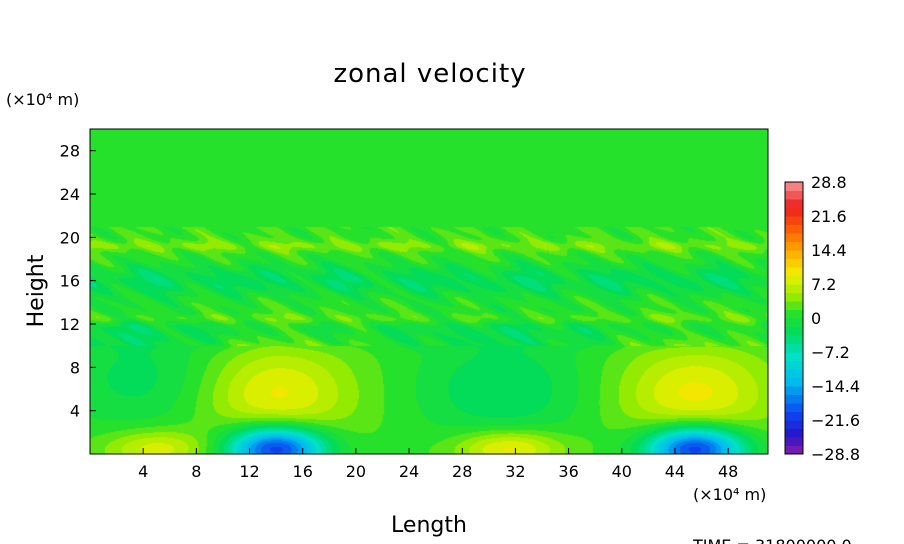  Describe the element at coordinates (830, 352) in the screenshot. I see `colorbar-label: −7.2` at that location.